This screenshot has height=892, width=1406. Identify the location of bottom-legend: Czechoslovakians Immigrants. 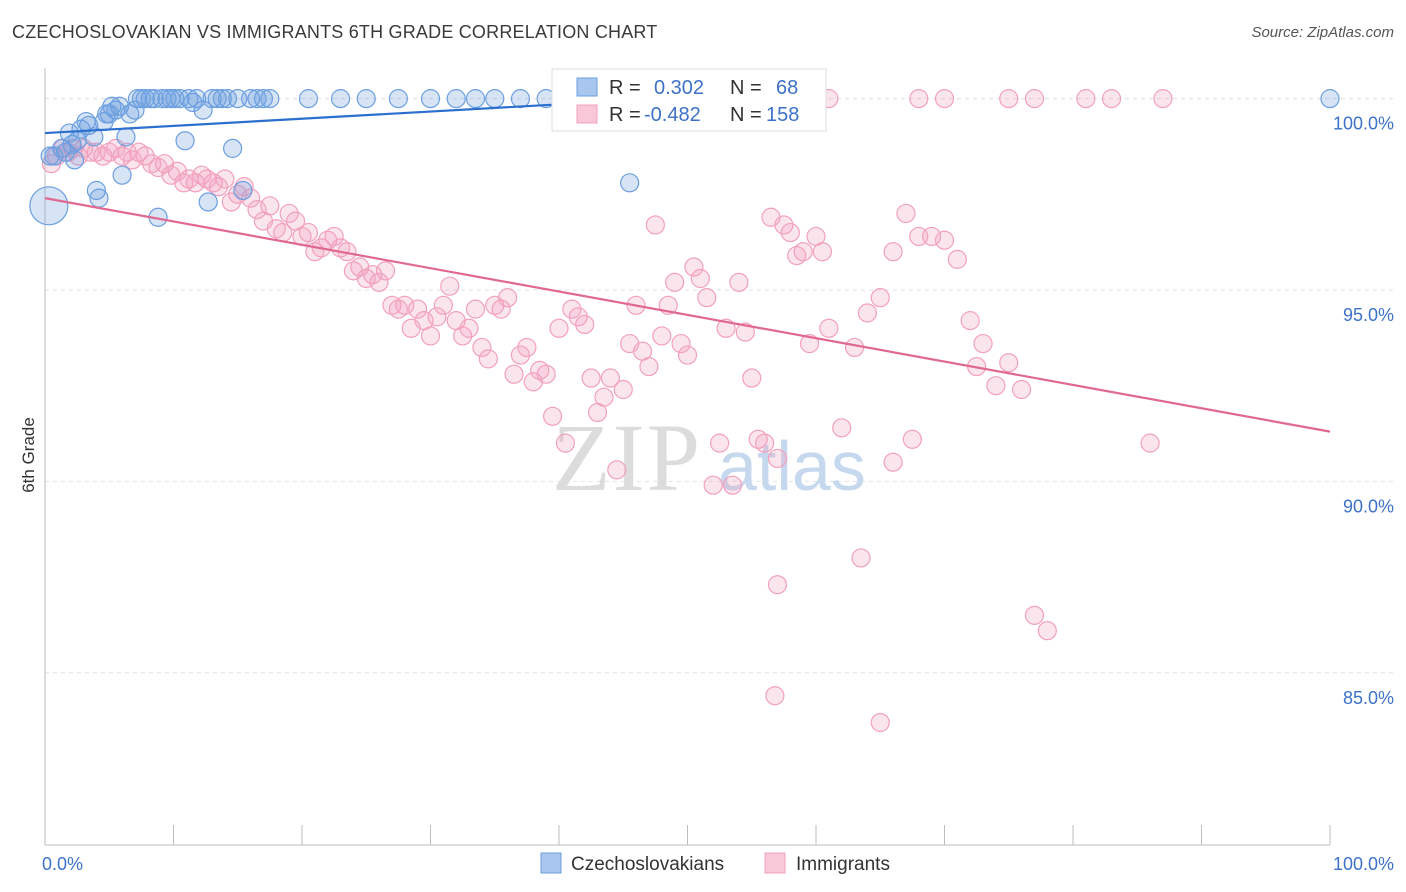
(715, 863).